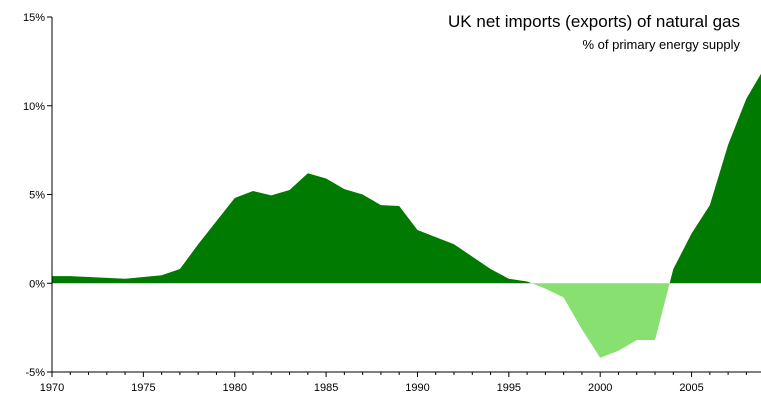 This screenshot has height=402, width=761. What do you see at coordinates (600, 388) in the screenshot?
I see `x-tick-label: 2000` at bounding box center [600, 388].